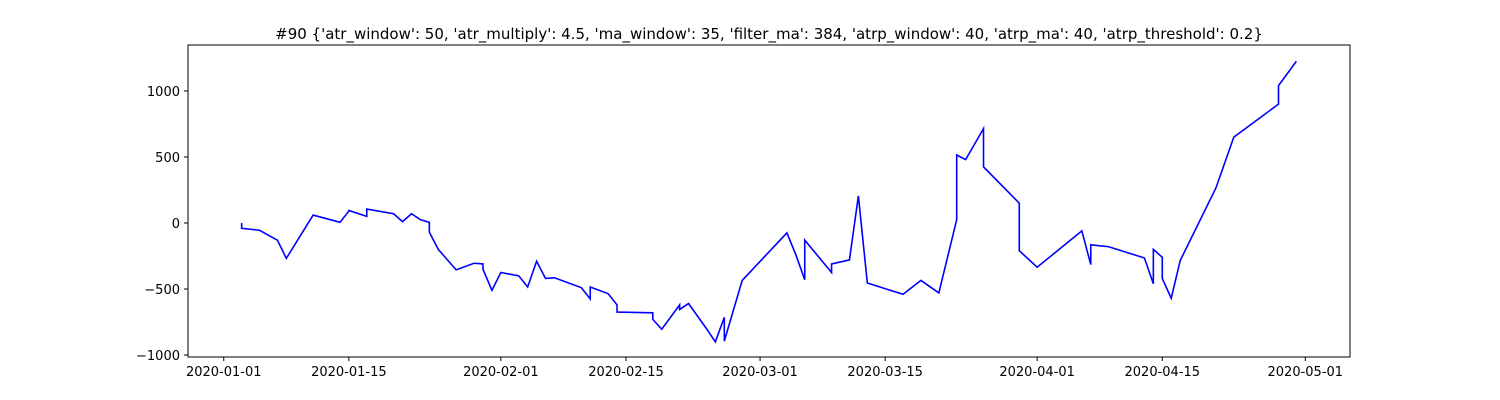 The height and width of the screenshot is (400, 1500). What do you see at coordinates (163, 92) in the screenshot?
I see `y-tick-label: 1000` at bounding box center [163, 92].